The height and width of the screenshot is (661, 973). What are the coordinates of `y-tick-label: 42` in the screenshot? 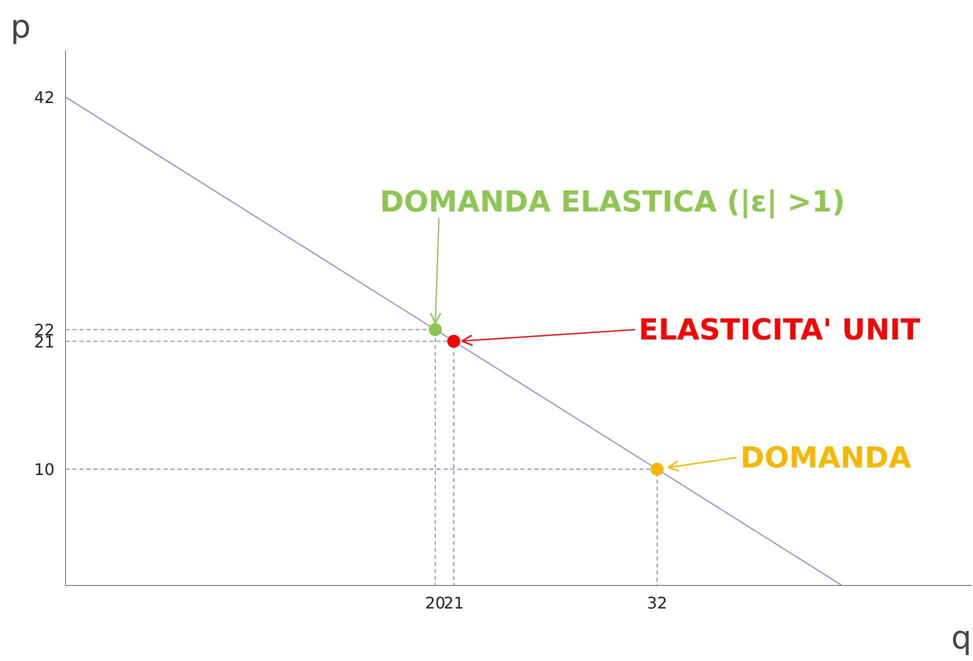 It's located at (44, 98).